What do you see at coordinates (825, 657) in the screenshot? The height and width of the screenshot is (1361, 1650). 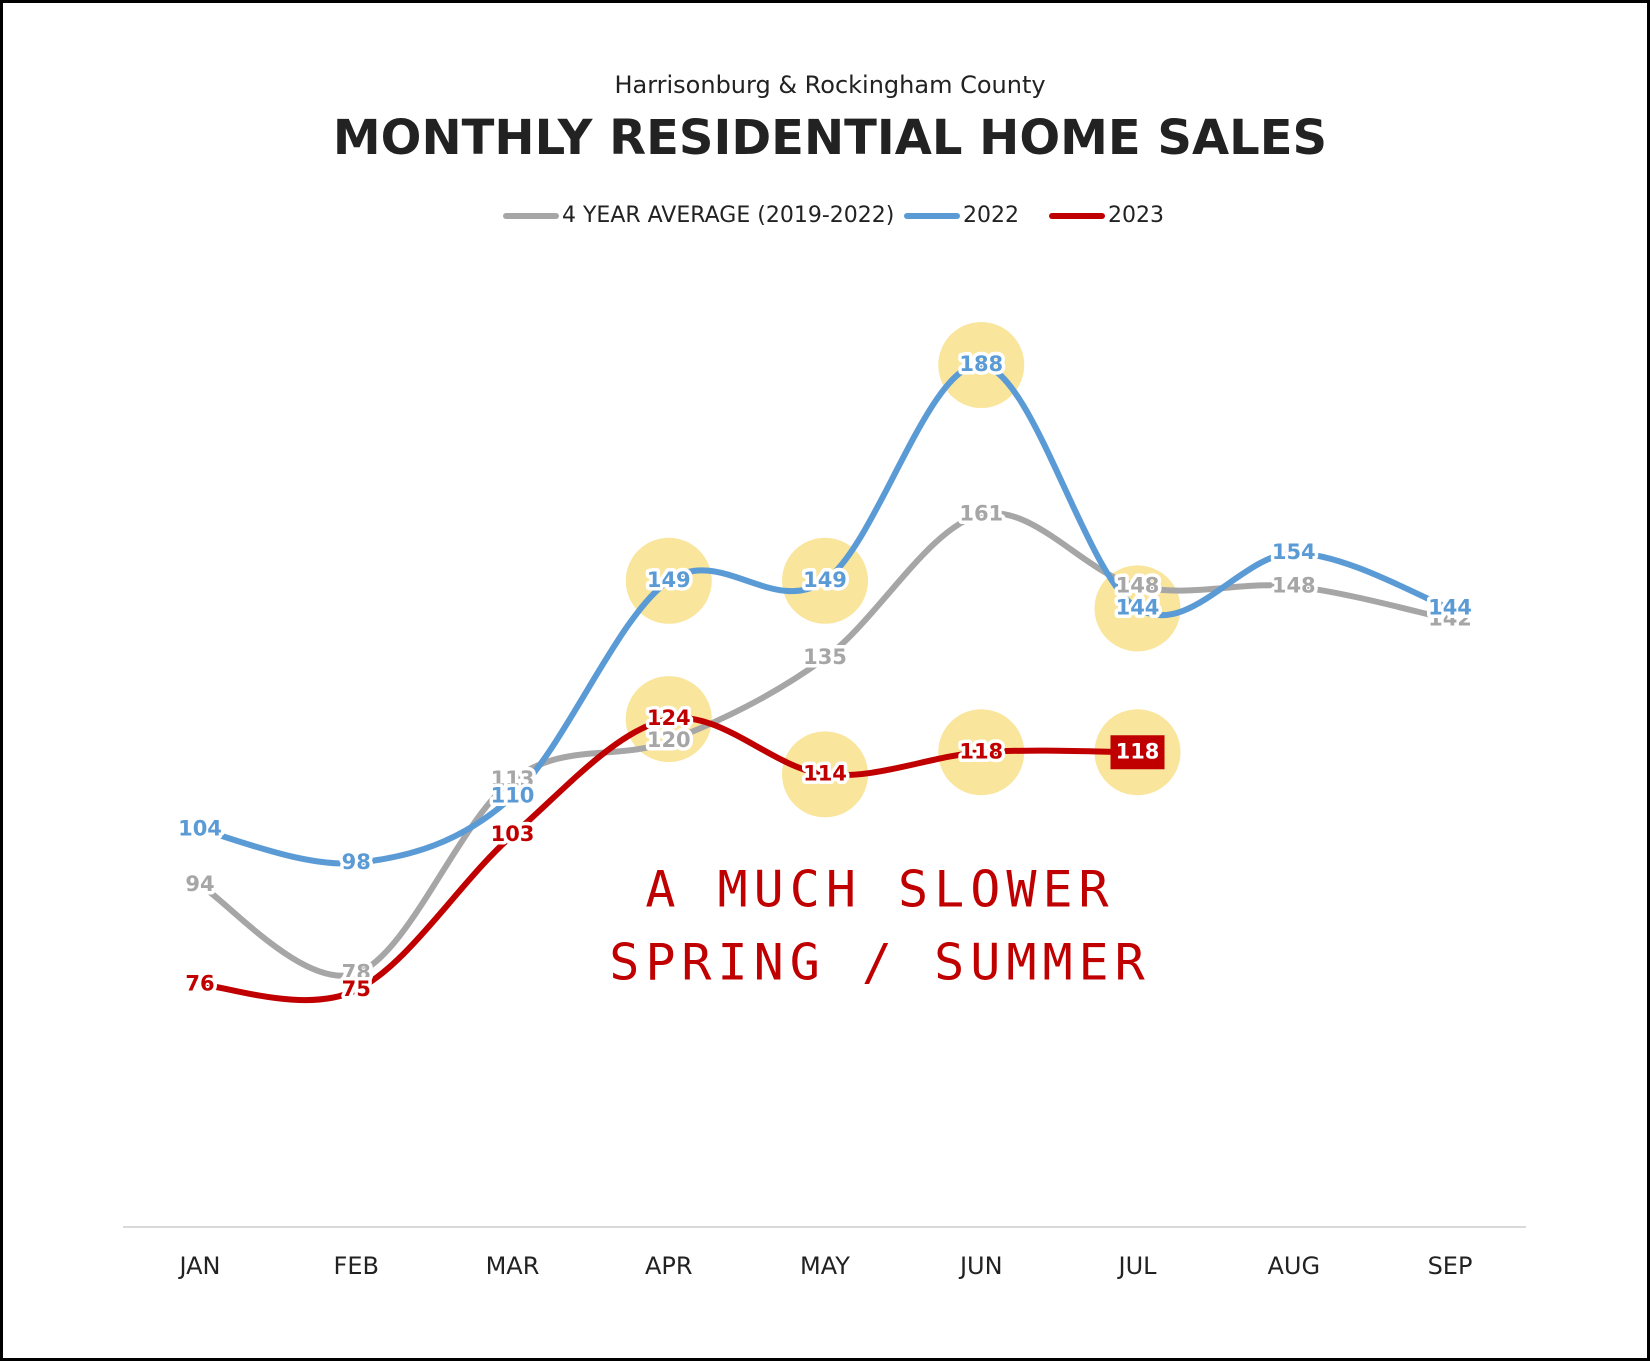 I see `data-label: 135` at bounding box center [825, 657].